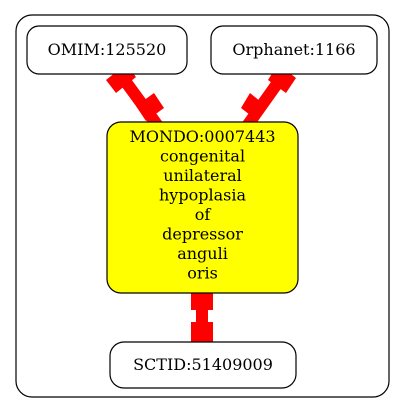  I want to click on node-mondo-label-line: MONDO:0007443, so click(202, 136).